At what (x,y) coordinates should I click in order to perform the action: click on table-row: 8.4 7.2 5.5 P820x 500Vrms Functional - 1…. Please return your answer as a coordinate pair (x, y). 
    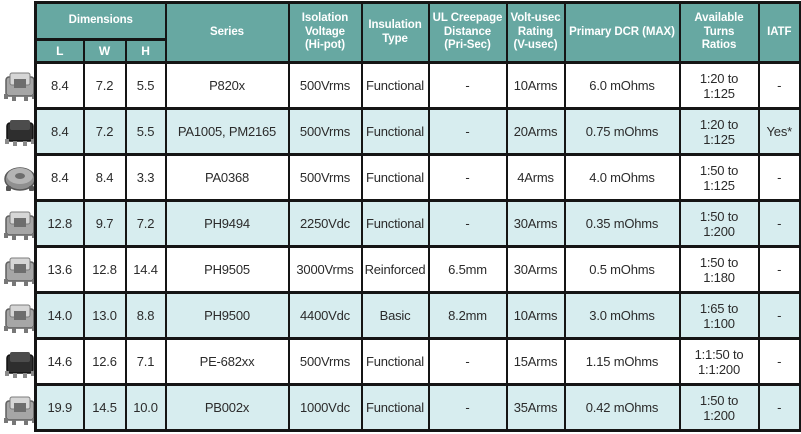
    Looking at the image, I should click on (417, 85).